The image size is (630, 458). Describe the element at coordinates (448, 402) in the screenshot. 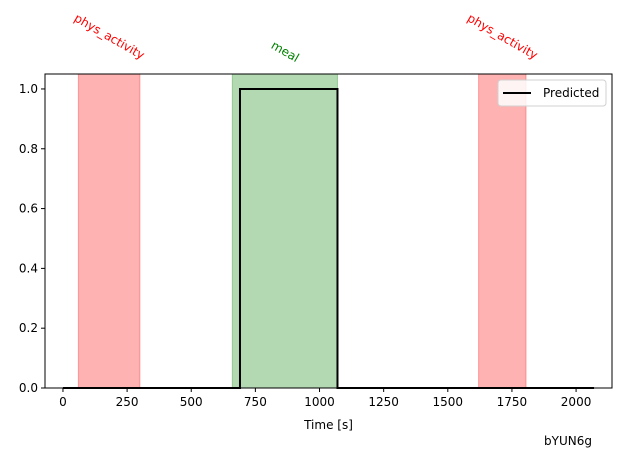

I see `x-tick-label: 1500` at that location.